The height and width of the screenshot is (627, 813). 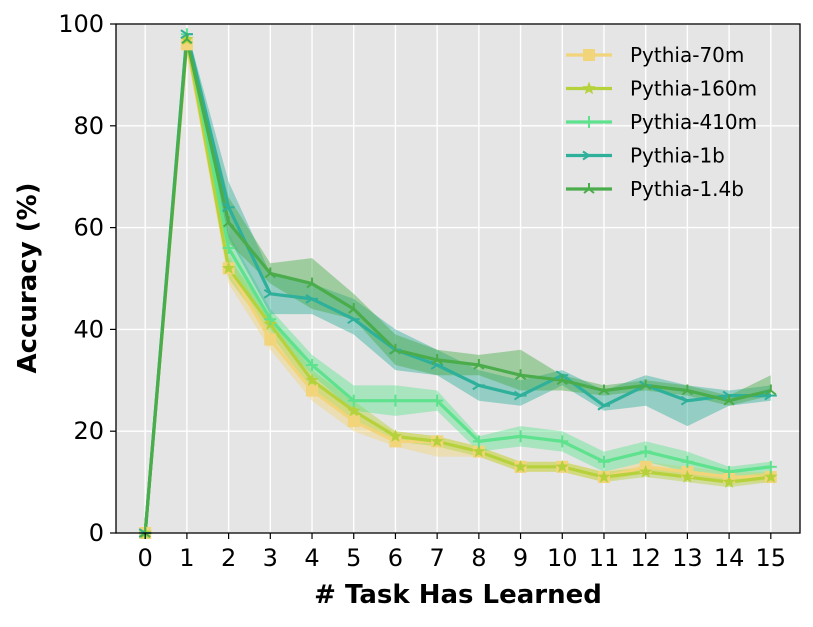 What do you see at coordinates (395, 558) in the screenshot?
I see `x-tick-label: 6` at bounding box center [395, 558].